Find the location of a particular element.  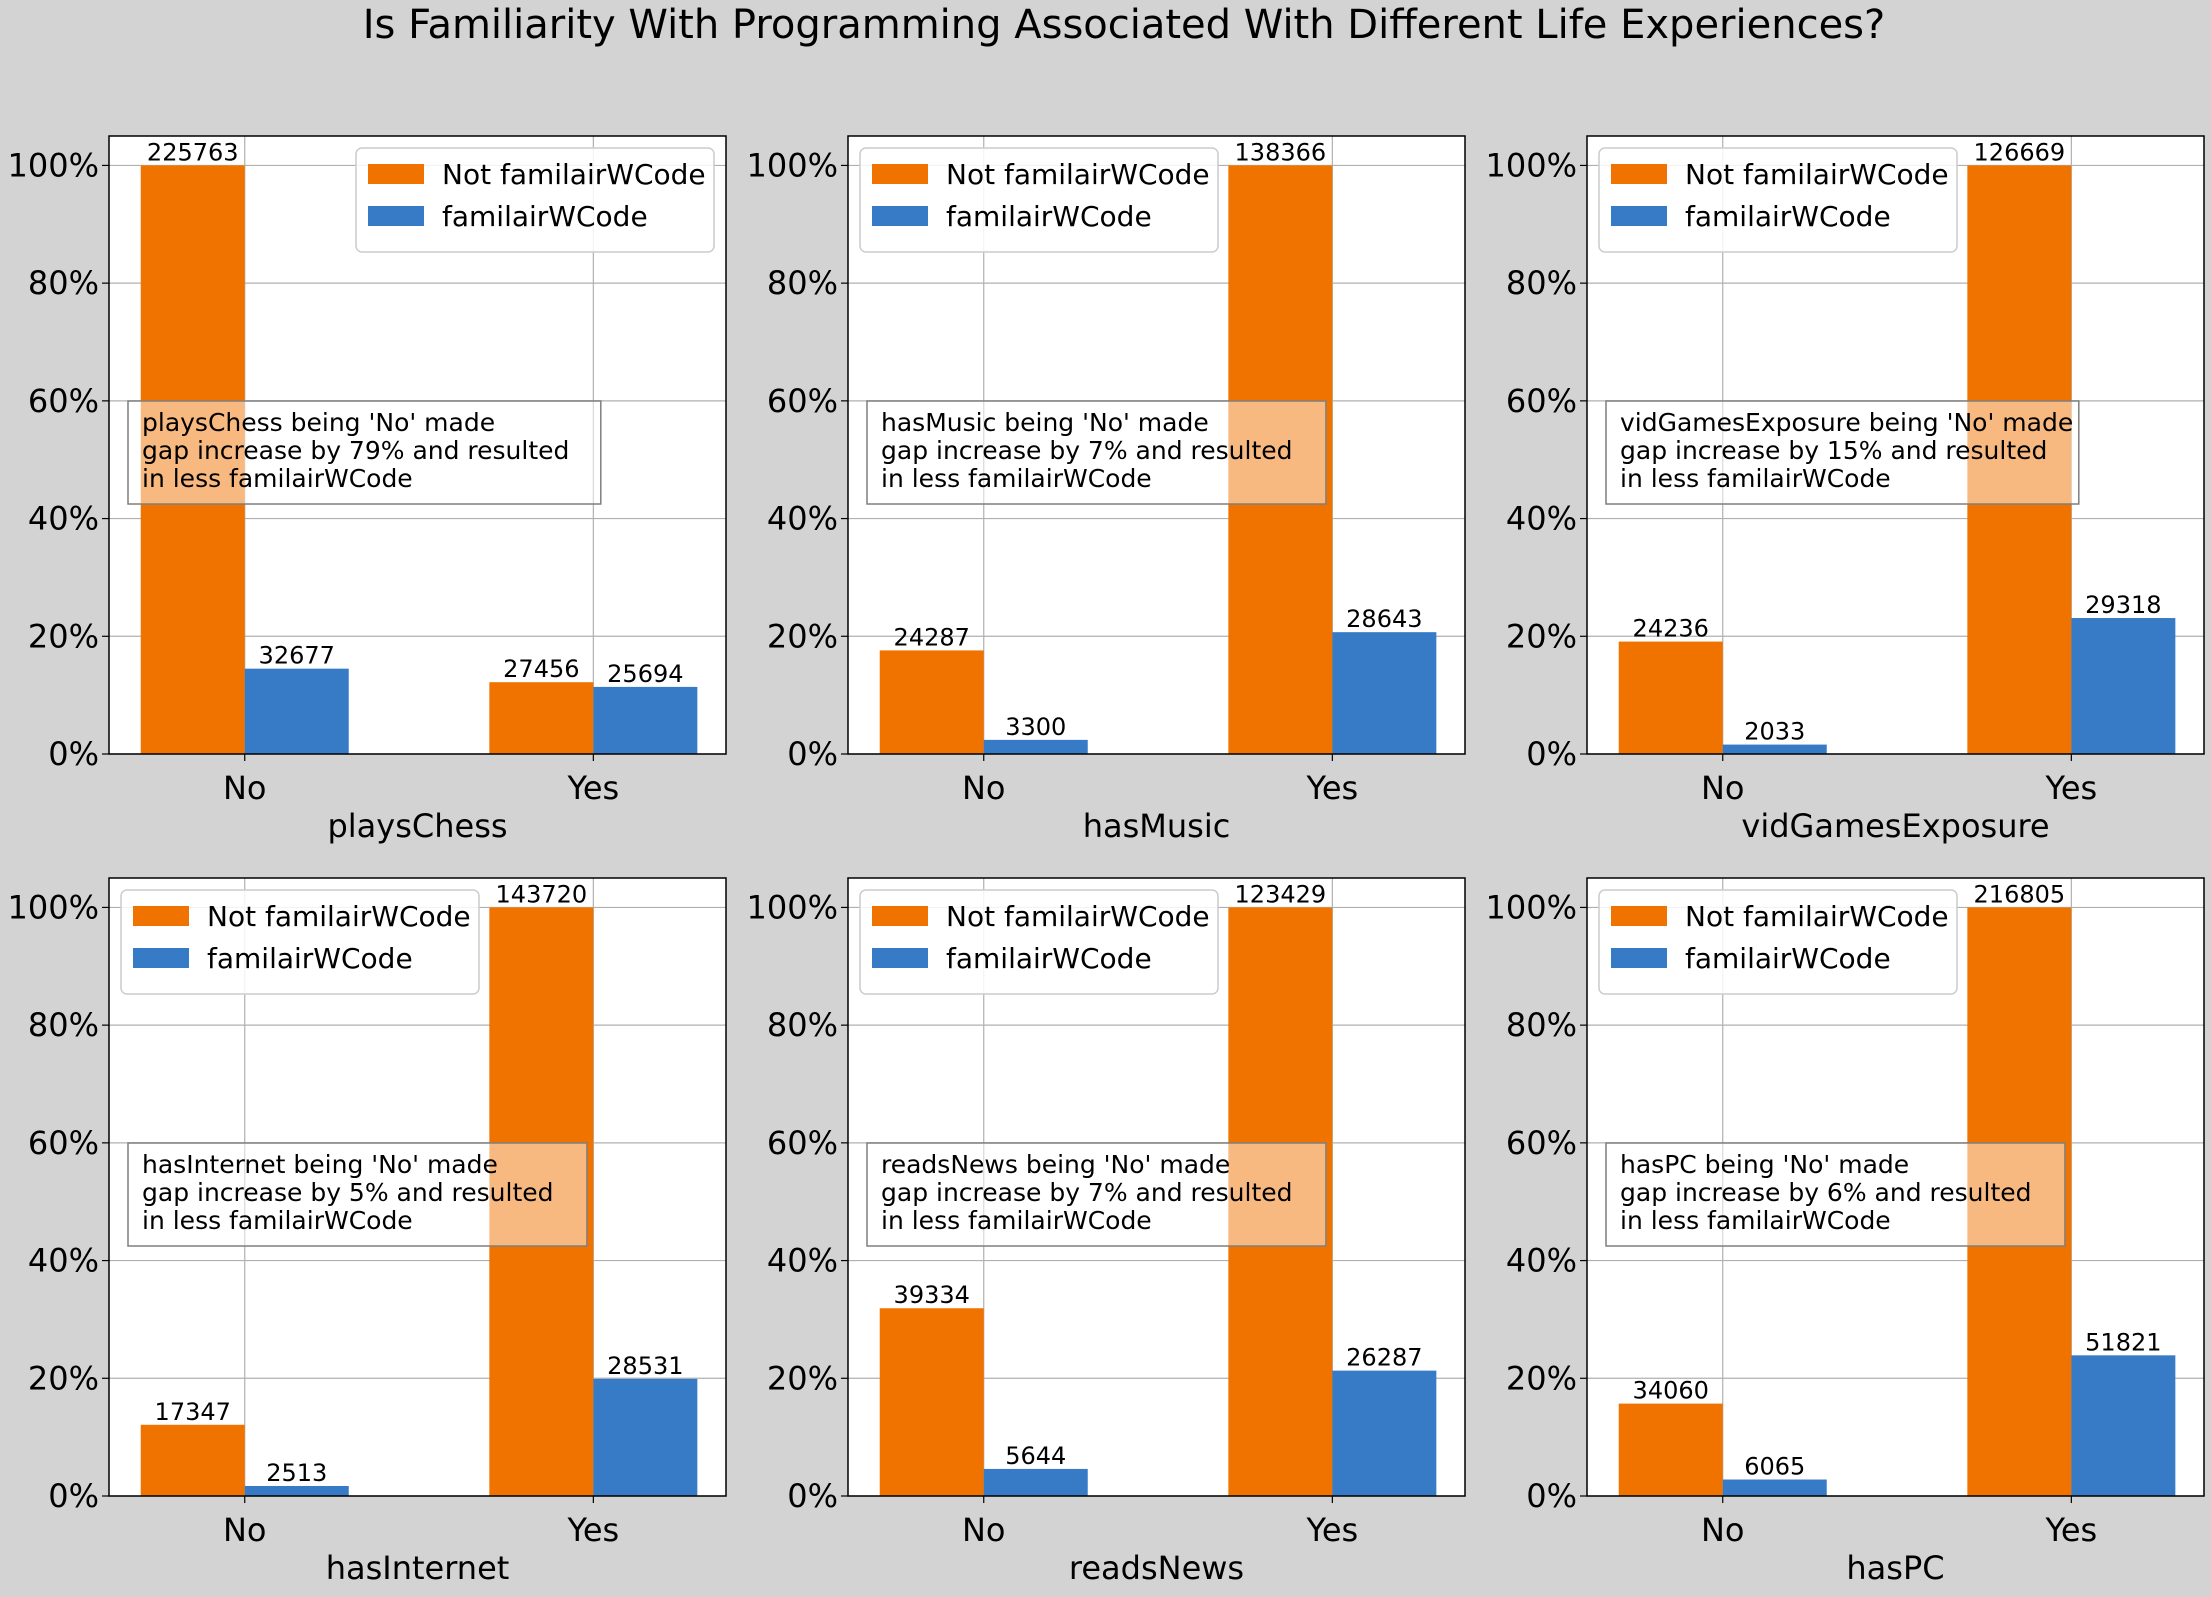

annotation-line: vidGamesExposure being 'No' made is located at coordinates (1846, 422).